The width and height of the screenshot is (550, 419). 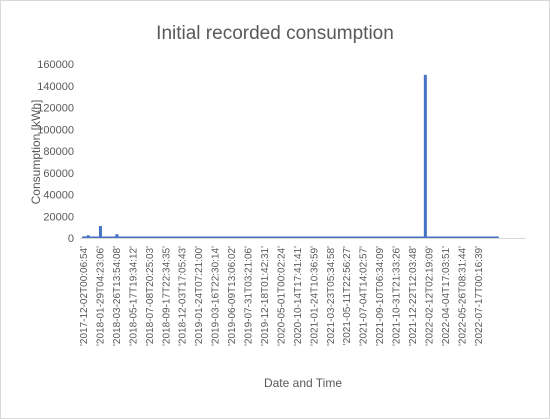 What do you see at coordinates (446, 296) in the screenshot?
I see `x-tick-label: '2022-04-04T17:03:51'` at bounding box center [446, 296].